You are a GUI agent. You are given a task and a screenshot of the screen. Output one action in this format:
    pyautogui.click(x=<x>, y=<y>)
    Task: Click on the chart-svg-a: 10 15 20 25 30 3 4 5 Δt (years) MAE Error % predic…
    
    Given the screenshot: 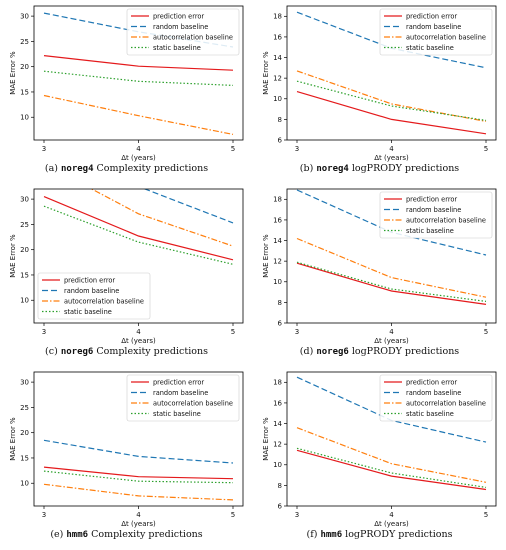 What is the action you would take?
    pyautogui.click(x=126, y=83)
    